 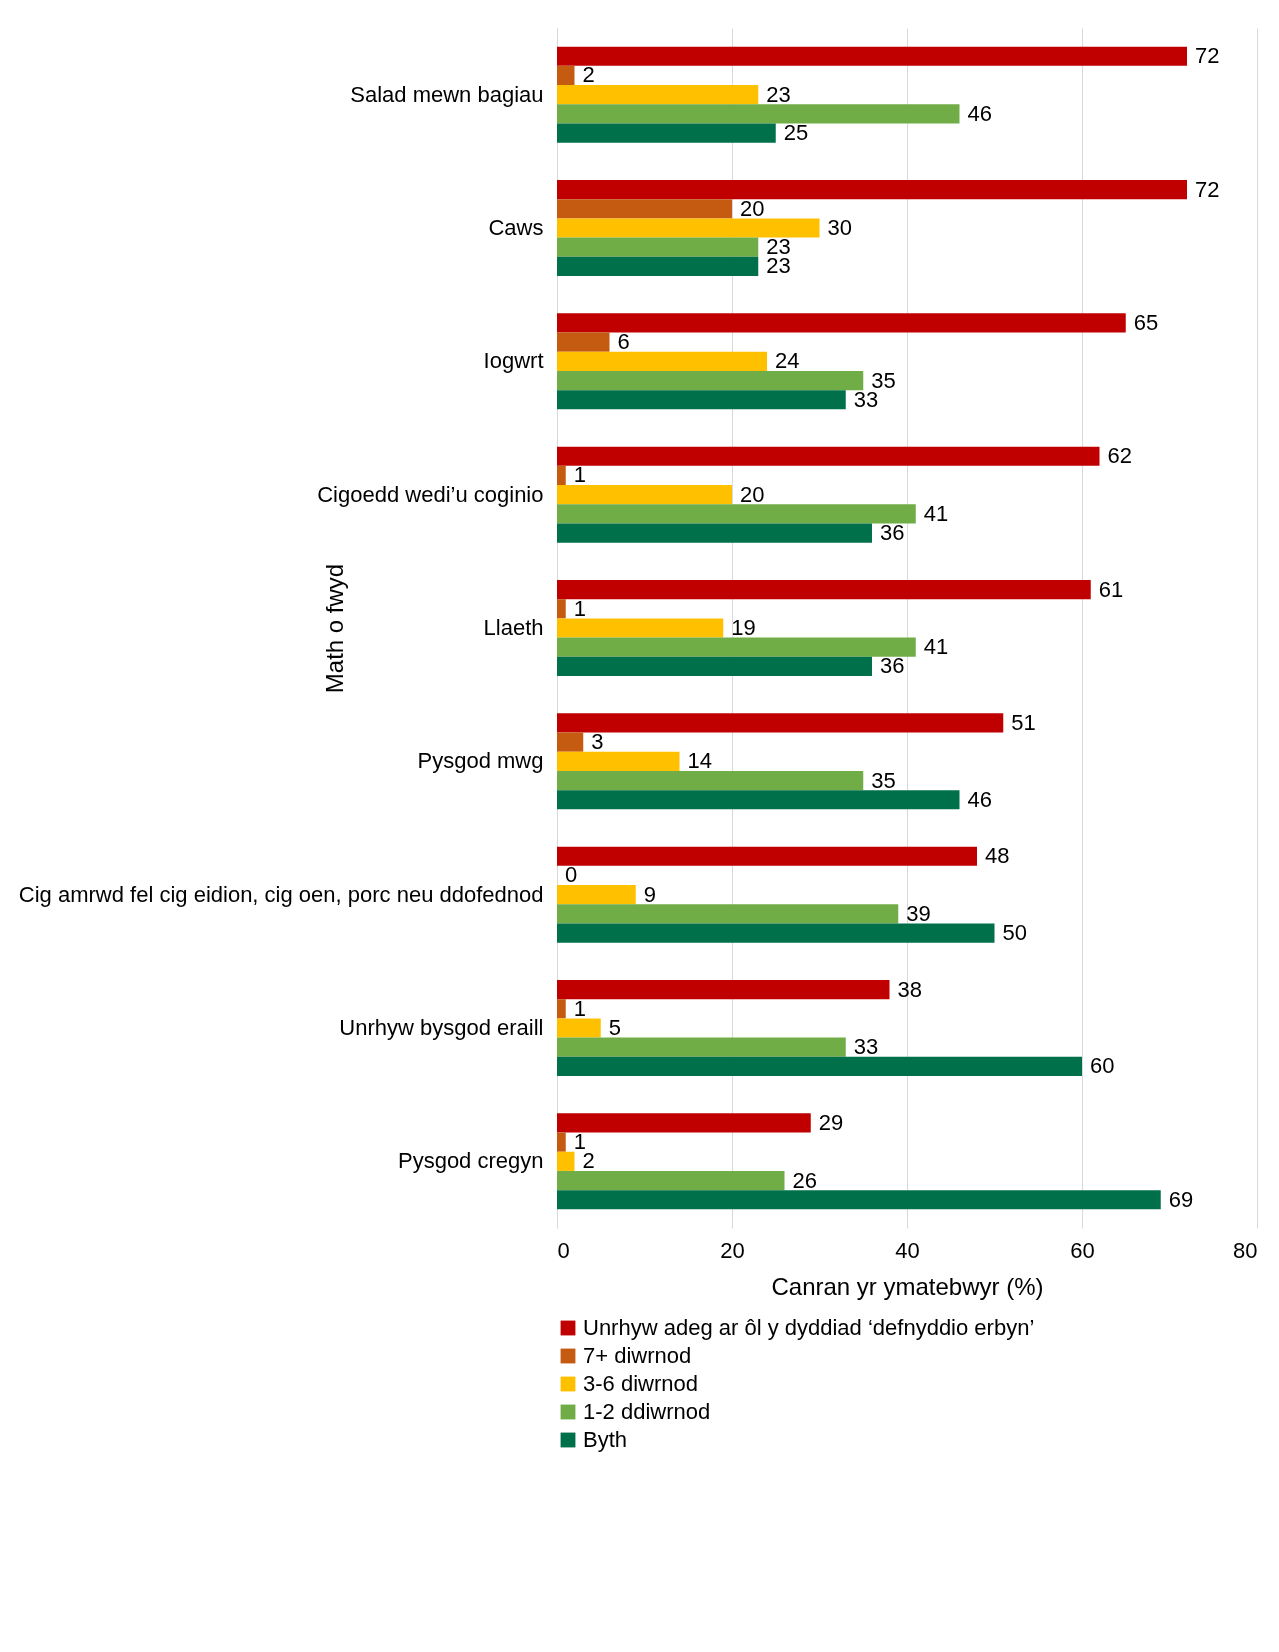 I want to click on data-label: 39, so click(x=918, y=913).